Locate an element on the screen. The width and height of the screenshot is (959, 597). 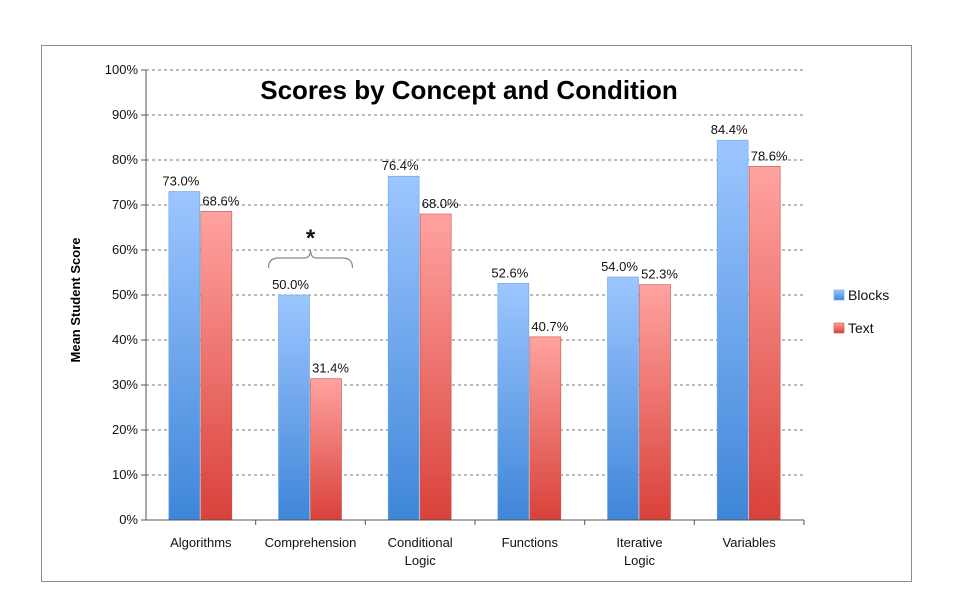
x-tick-label: Iterative is located at coordinates (639, 542).